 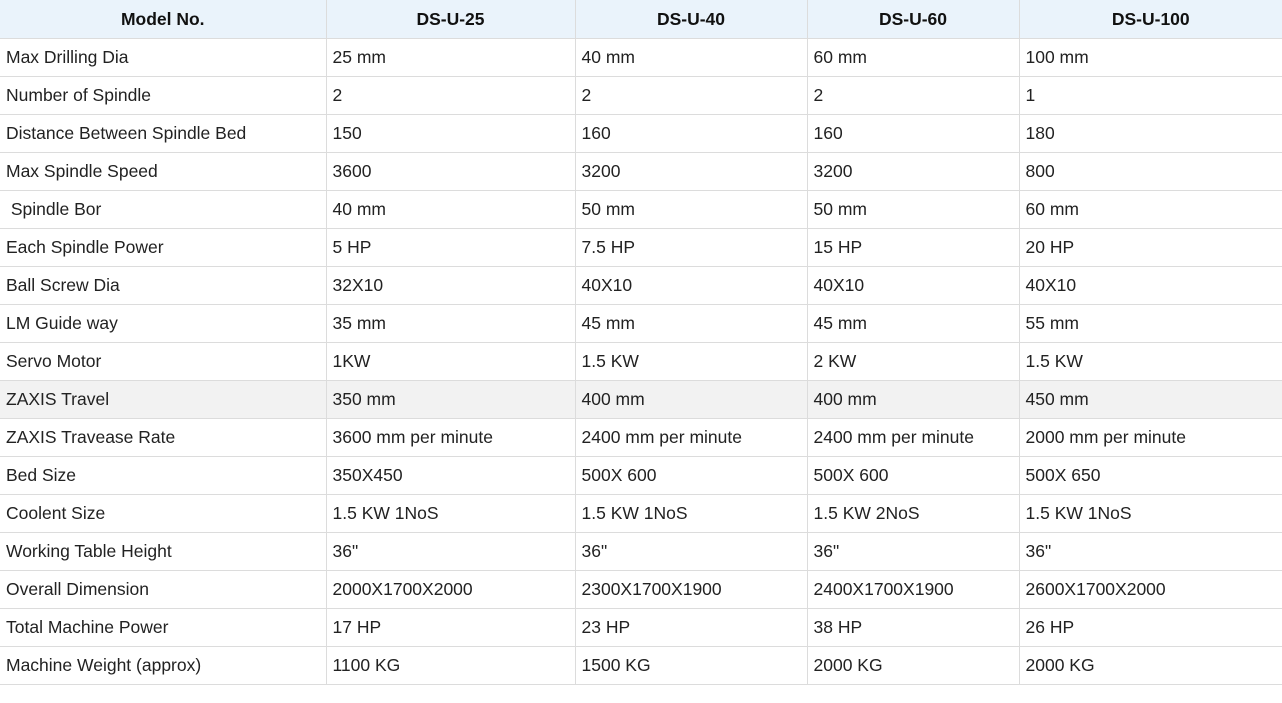 I want to click on table-row: Each Spindle Power 5 HP 7.5 HP 15 HP 20 HP, so click(x=641, y=247).